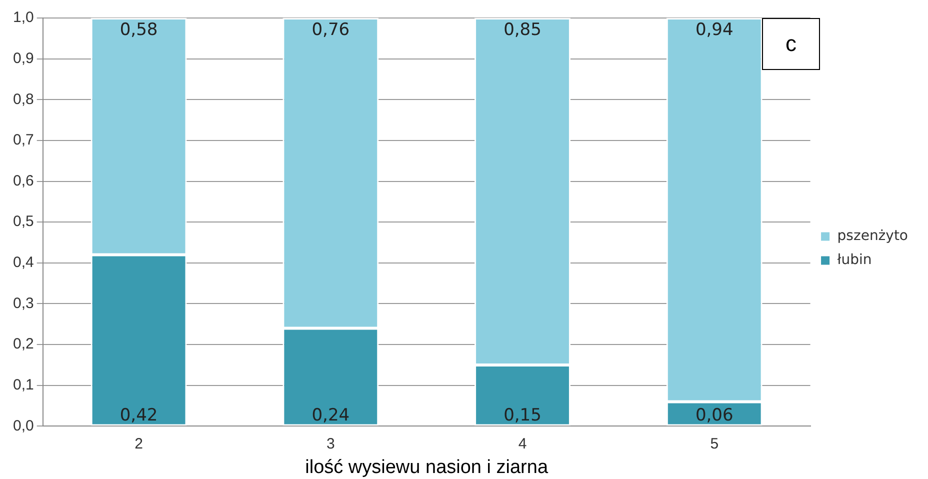  I want to click on x-tick-label: 4, so click(522, 443).